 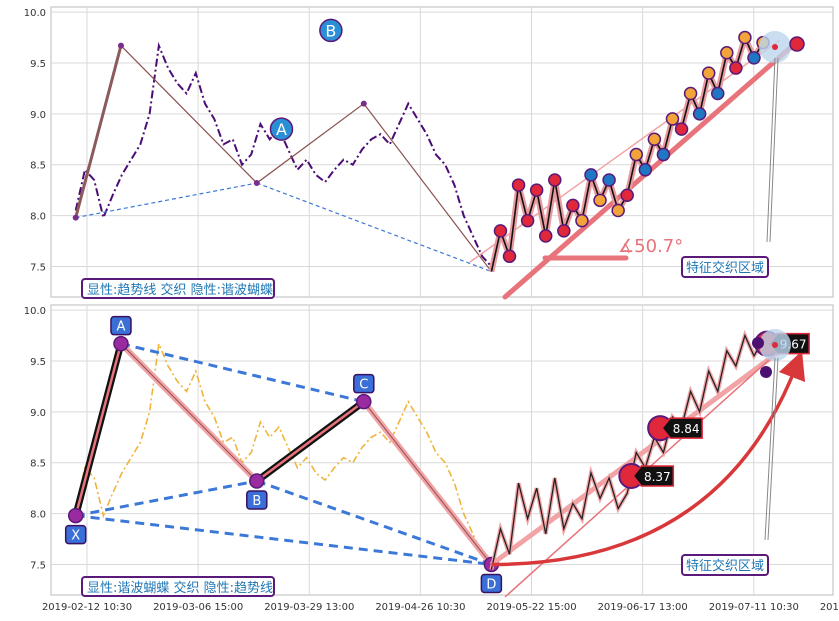 What do you see at coordinates (643, 607) in the screenshot?
I see `x-tick-label: 2019-06-17 13:00` at bounding box center [643, 607].